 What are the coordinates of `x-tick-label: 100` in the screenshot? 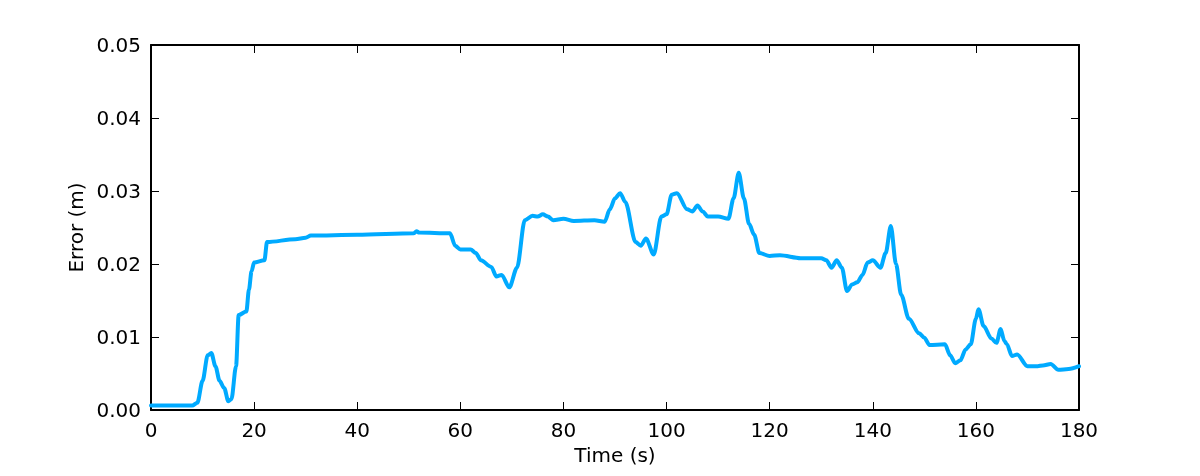 It's located at (666, 430).